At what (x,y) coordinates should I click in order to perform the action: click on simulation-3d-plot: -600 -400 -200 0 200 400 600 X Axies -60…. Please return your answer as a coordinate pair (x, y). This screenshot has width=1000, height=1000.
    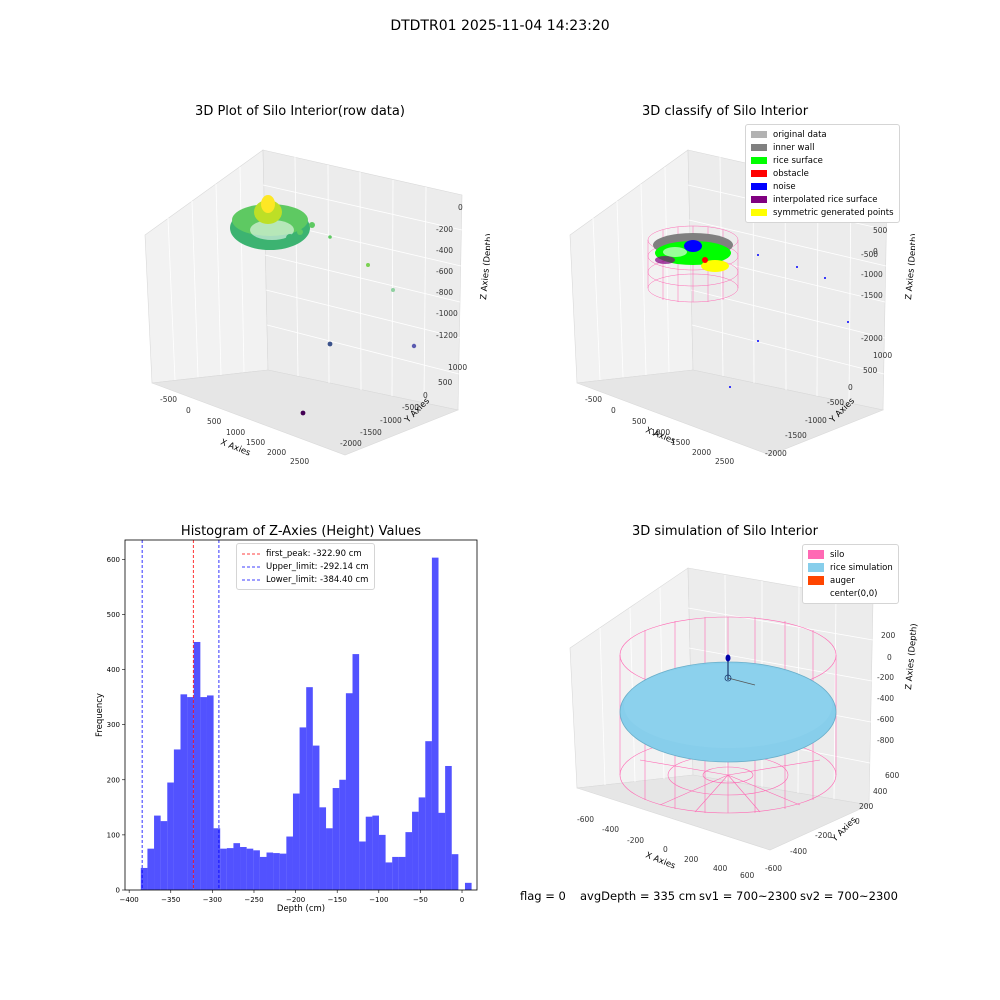
    Looking at the image, I should click on (744, 723).